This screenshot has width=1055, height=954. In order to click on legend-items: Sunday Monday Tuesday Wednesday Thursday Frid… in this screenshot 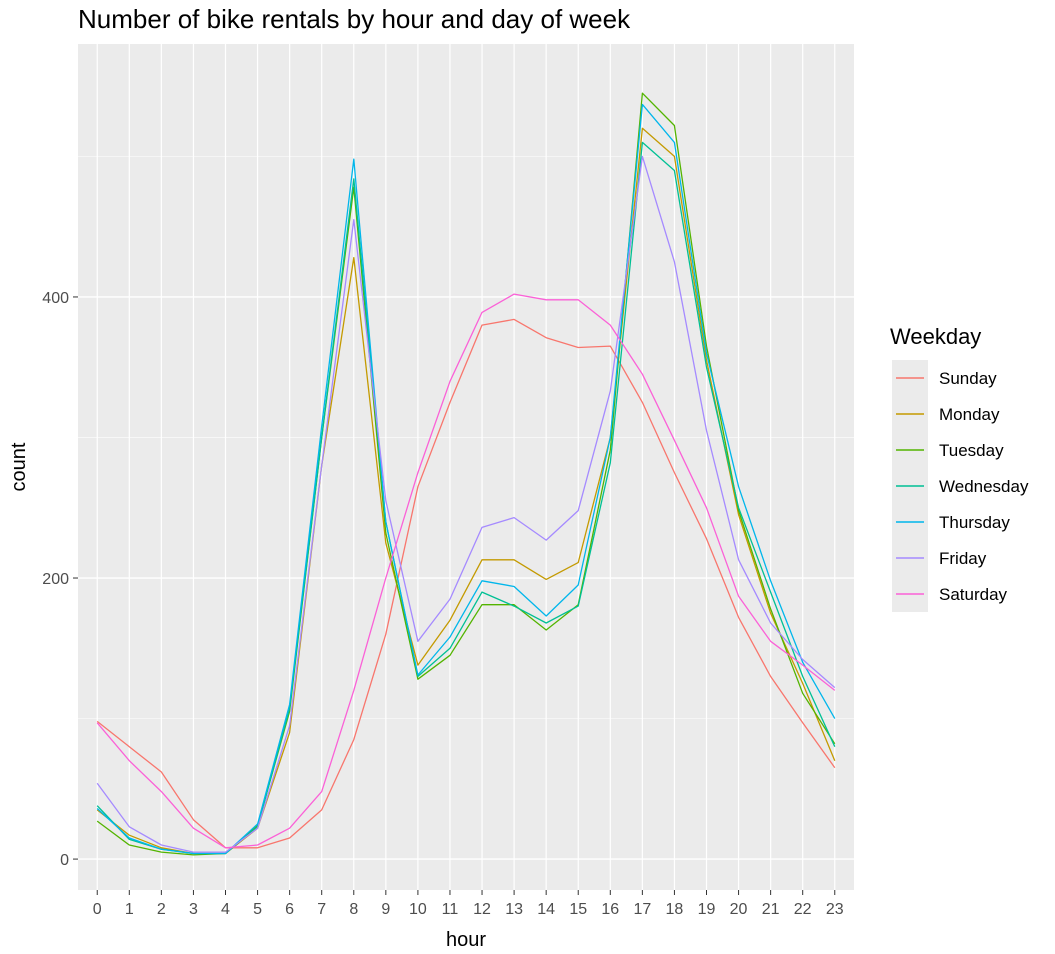, I will do `click(960, 486)`.